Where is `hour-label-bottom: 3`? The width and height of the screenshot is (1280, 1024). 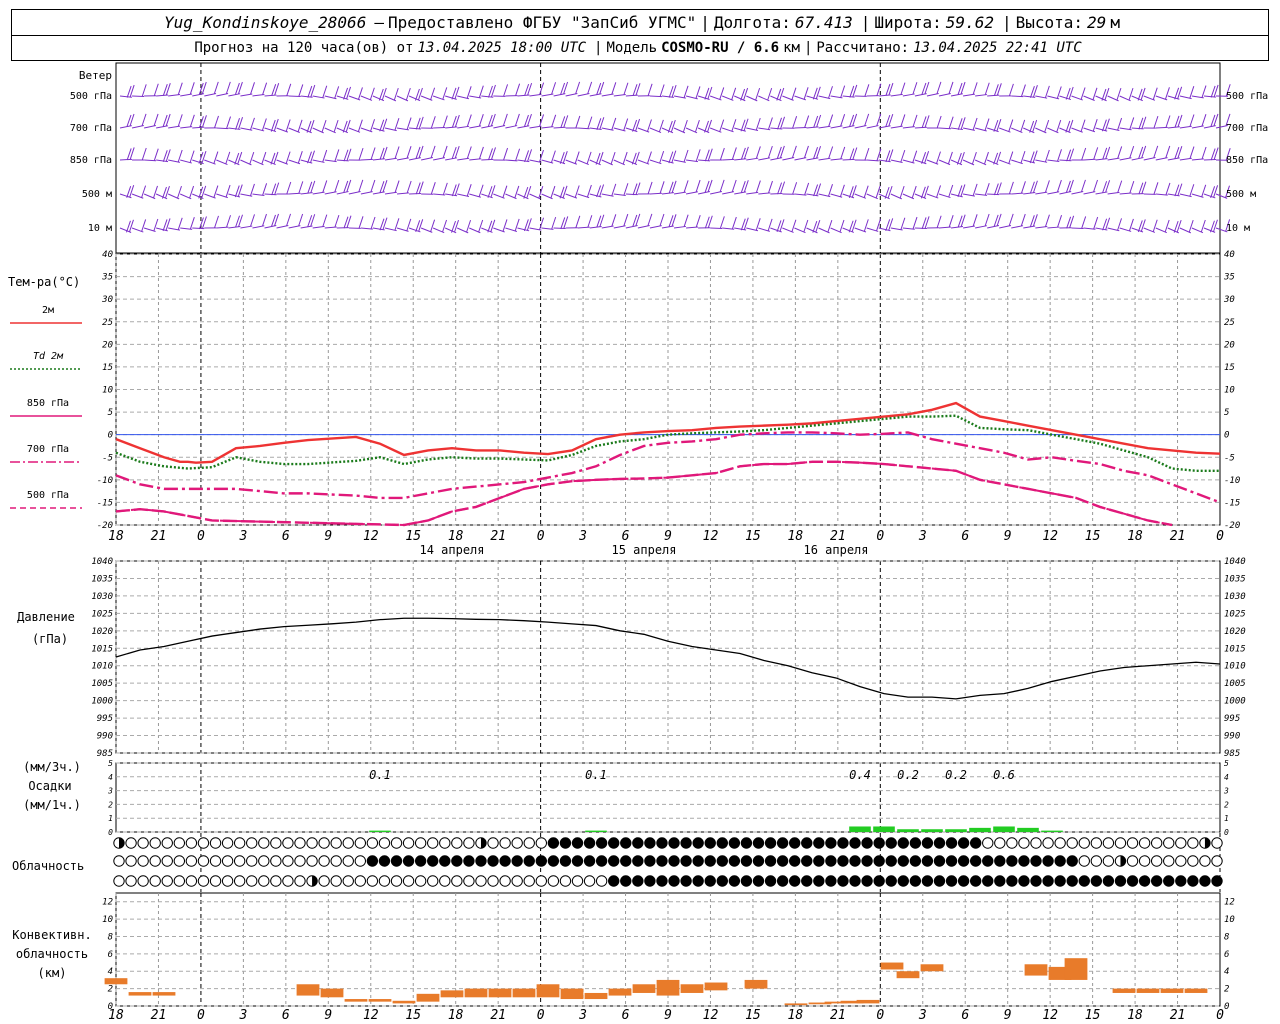
hour-label-bottom: 3 is located at coordinates (242, 1015).